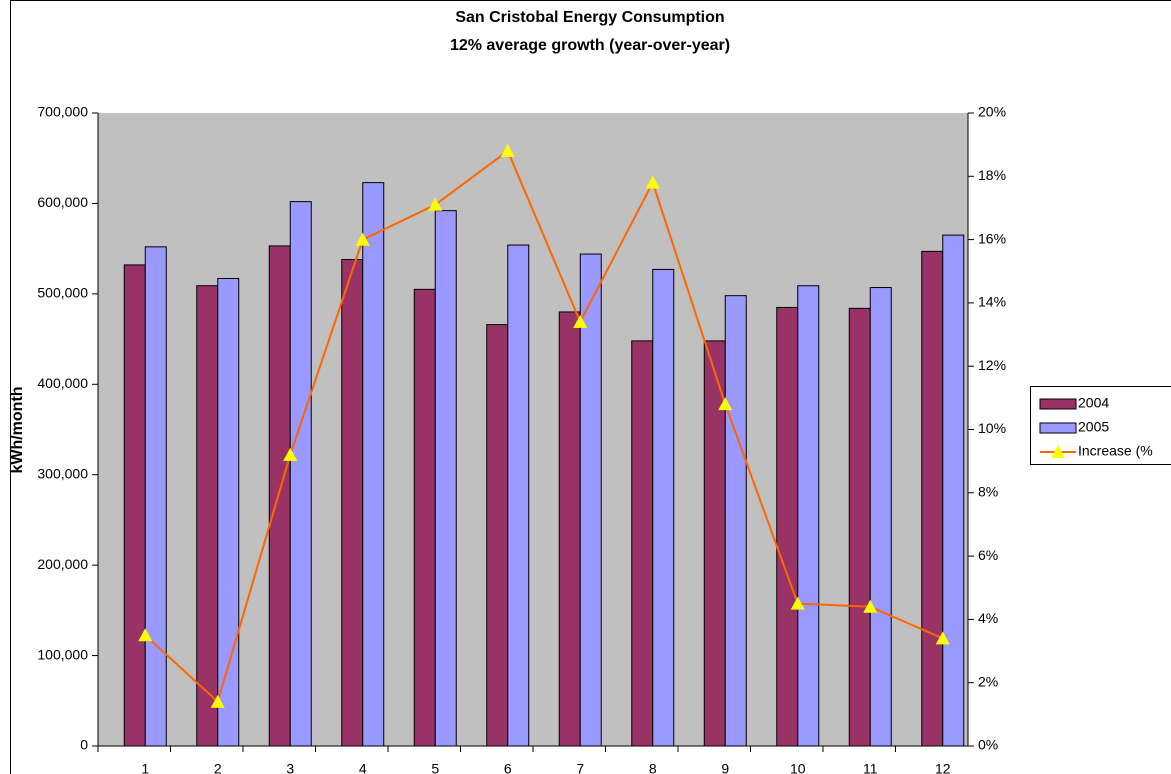 The height and width of the screenshot is (774, 1171). Describe the element at coordinates (653, 767) in the screenshot. I see `x-tick-label: 8` at that location.